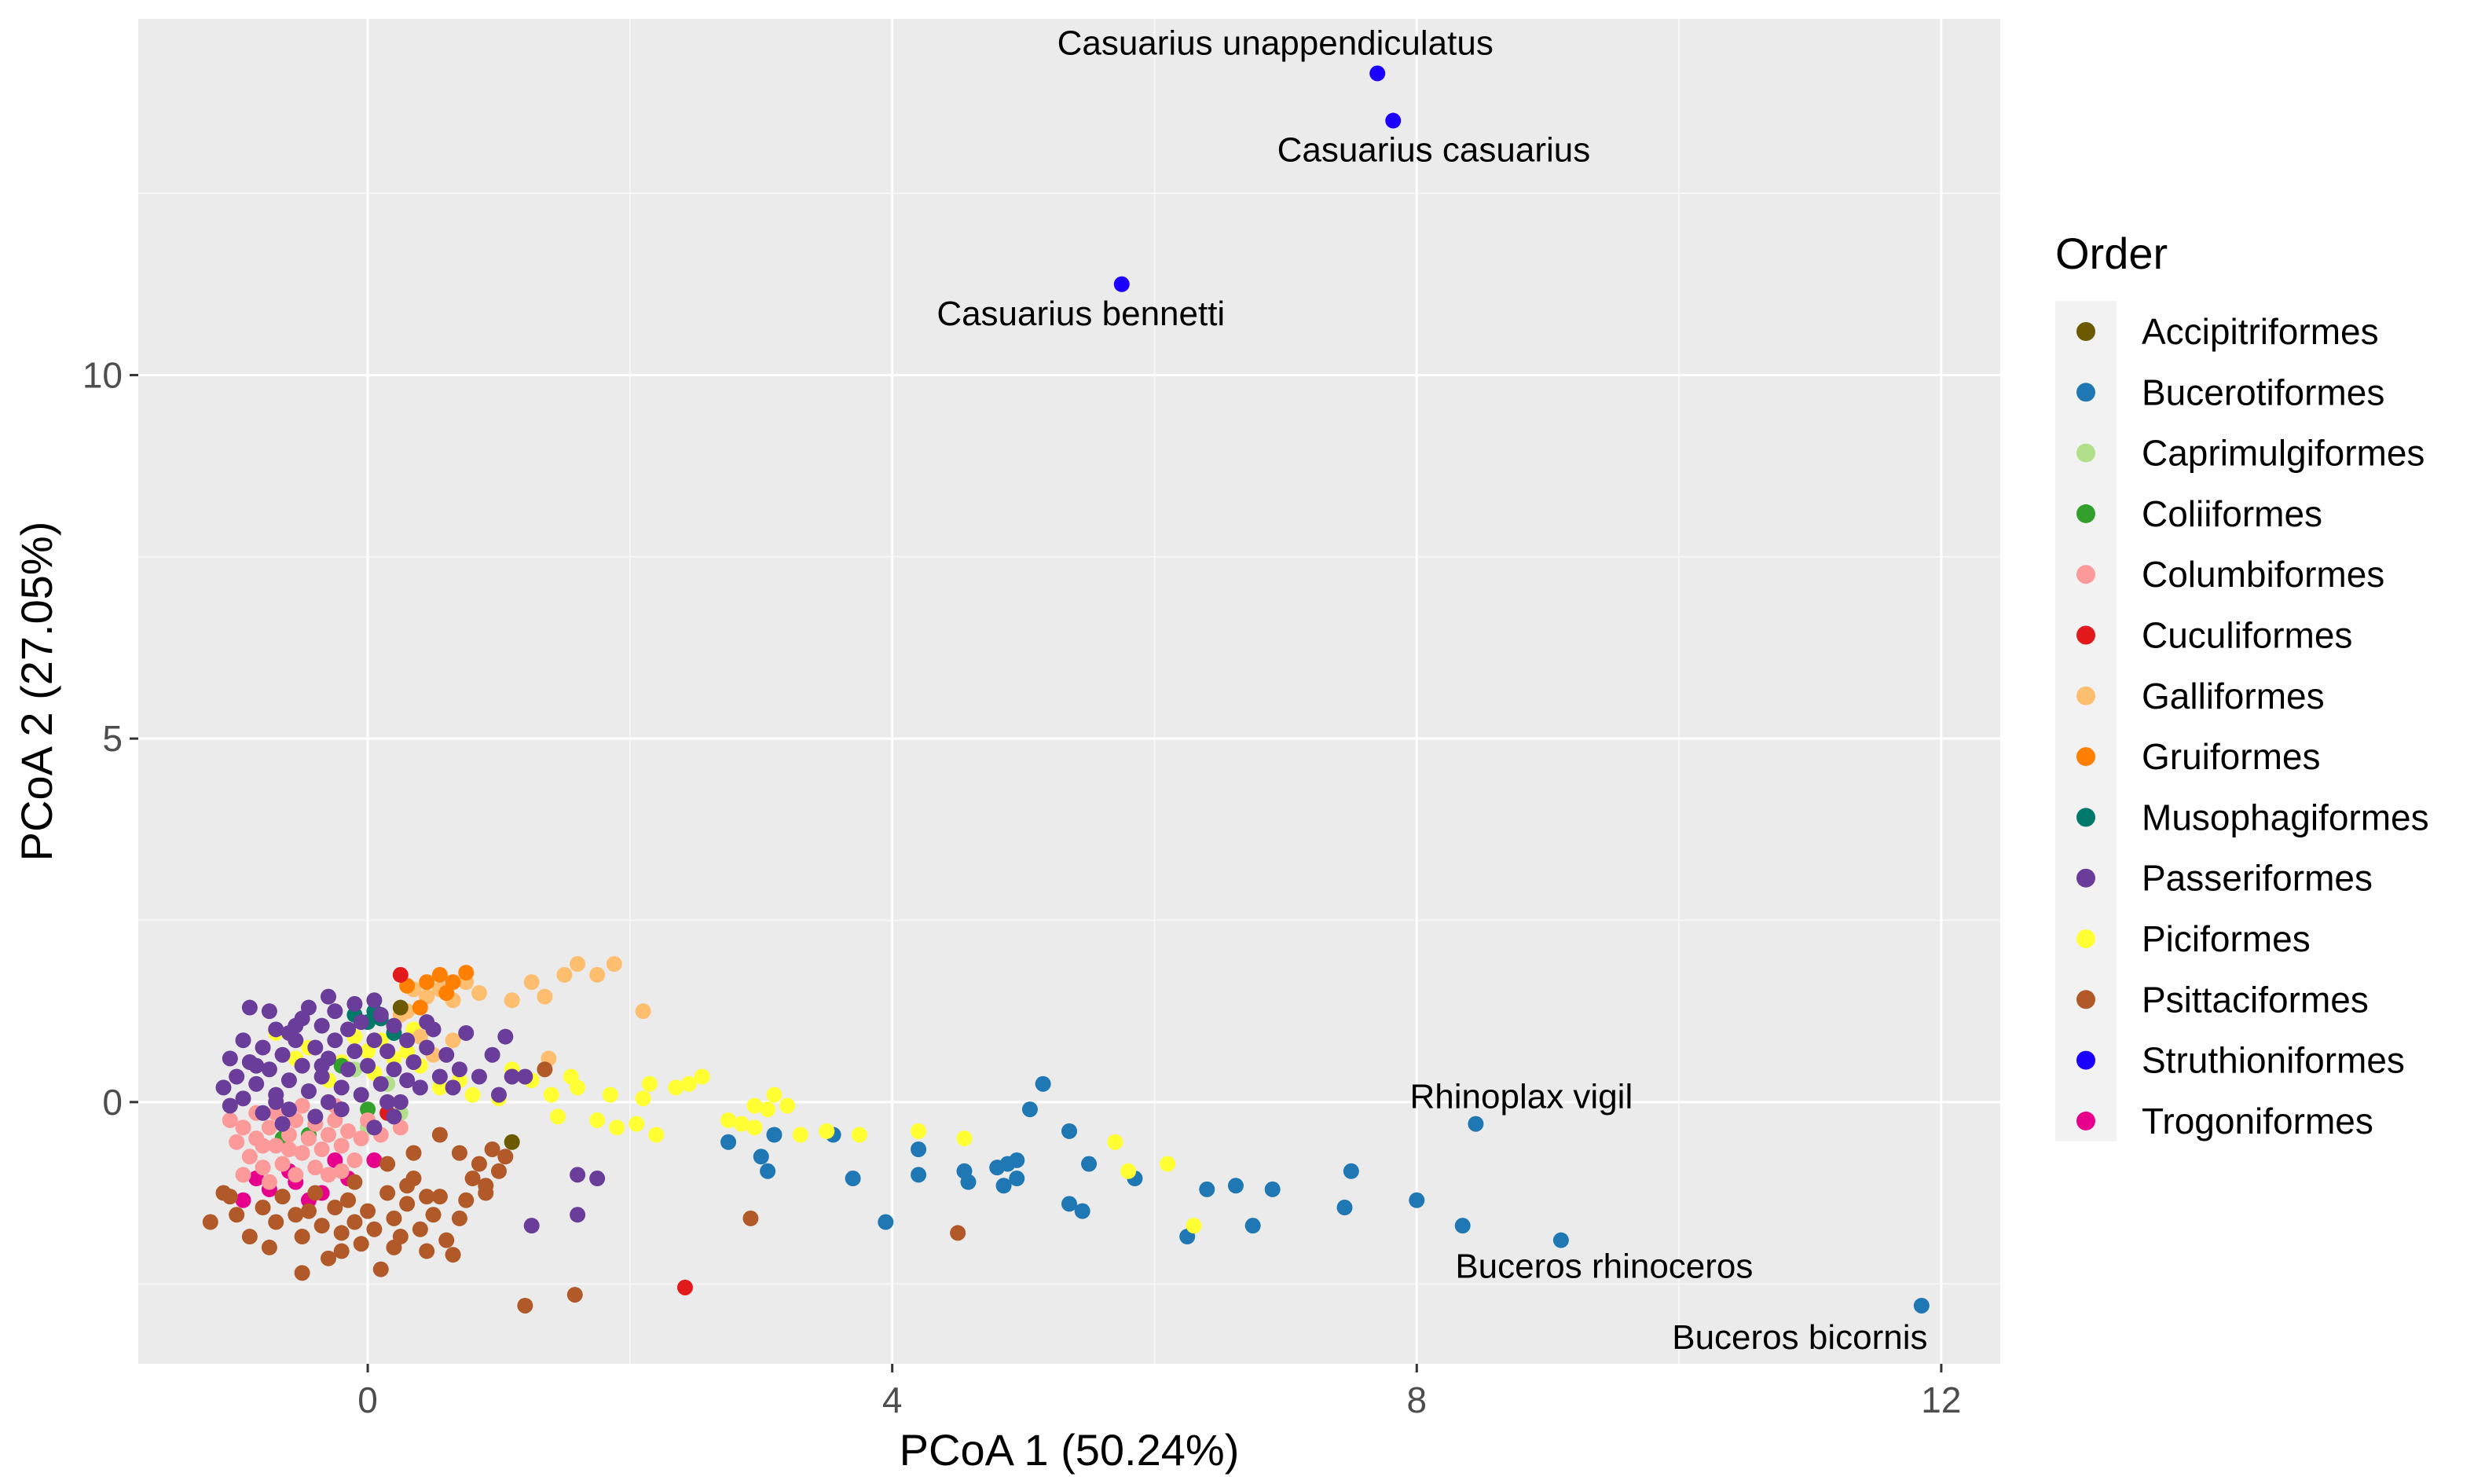  I want to click on legend-label: Musophagiformes, so click(2285, 817).